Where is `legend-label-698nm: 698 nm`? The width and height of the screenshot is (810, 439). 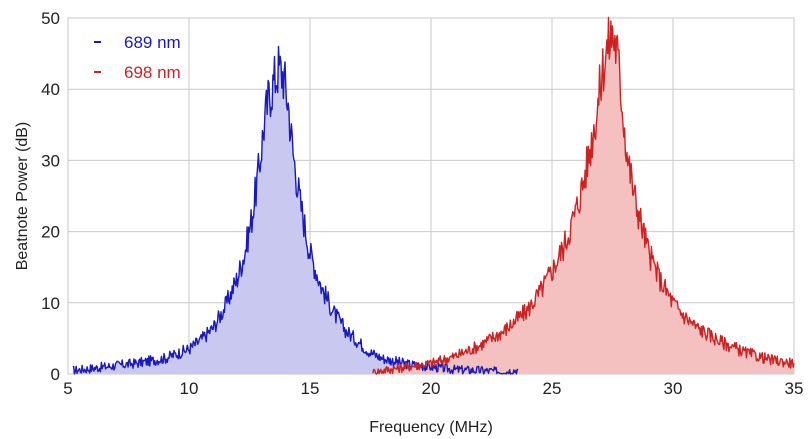
legend-label-698nm: 698 nm is located at coordinates (152, 72).